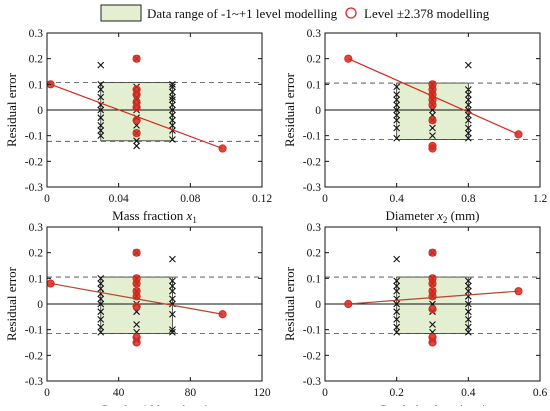  Describe the element at coordinates (242, 13) in the screenshot. I see `legend-box-label: Data range of -1~+1 level modelling` at that location.